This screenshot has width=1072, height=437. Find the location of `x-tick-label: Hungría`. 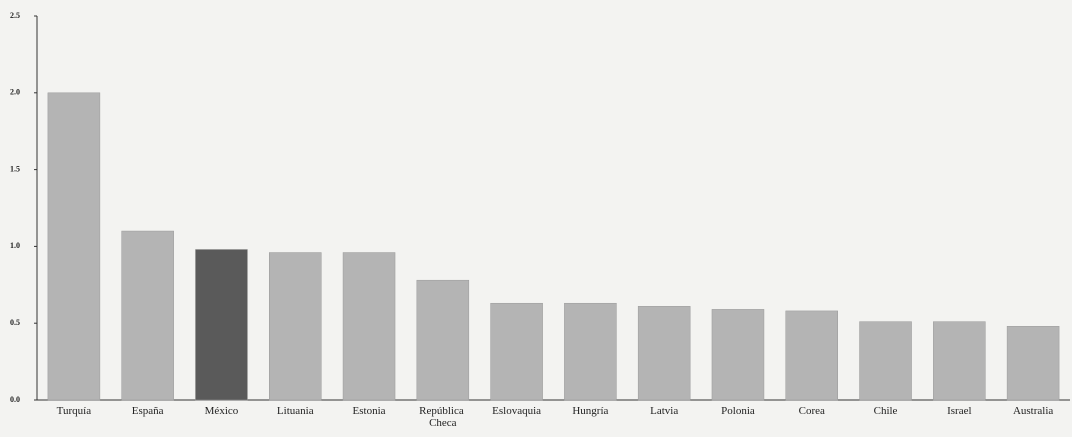

x-tick-label: Hungría is located at coordinates (590, 411).